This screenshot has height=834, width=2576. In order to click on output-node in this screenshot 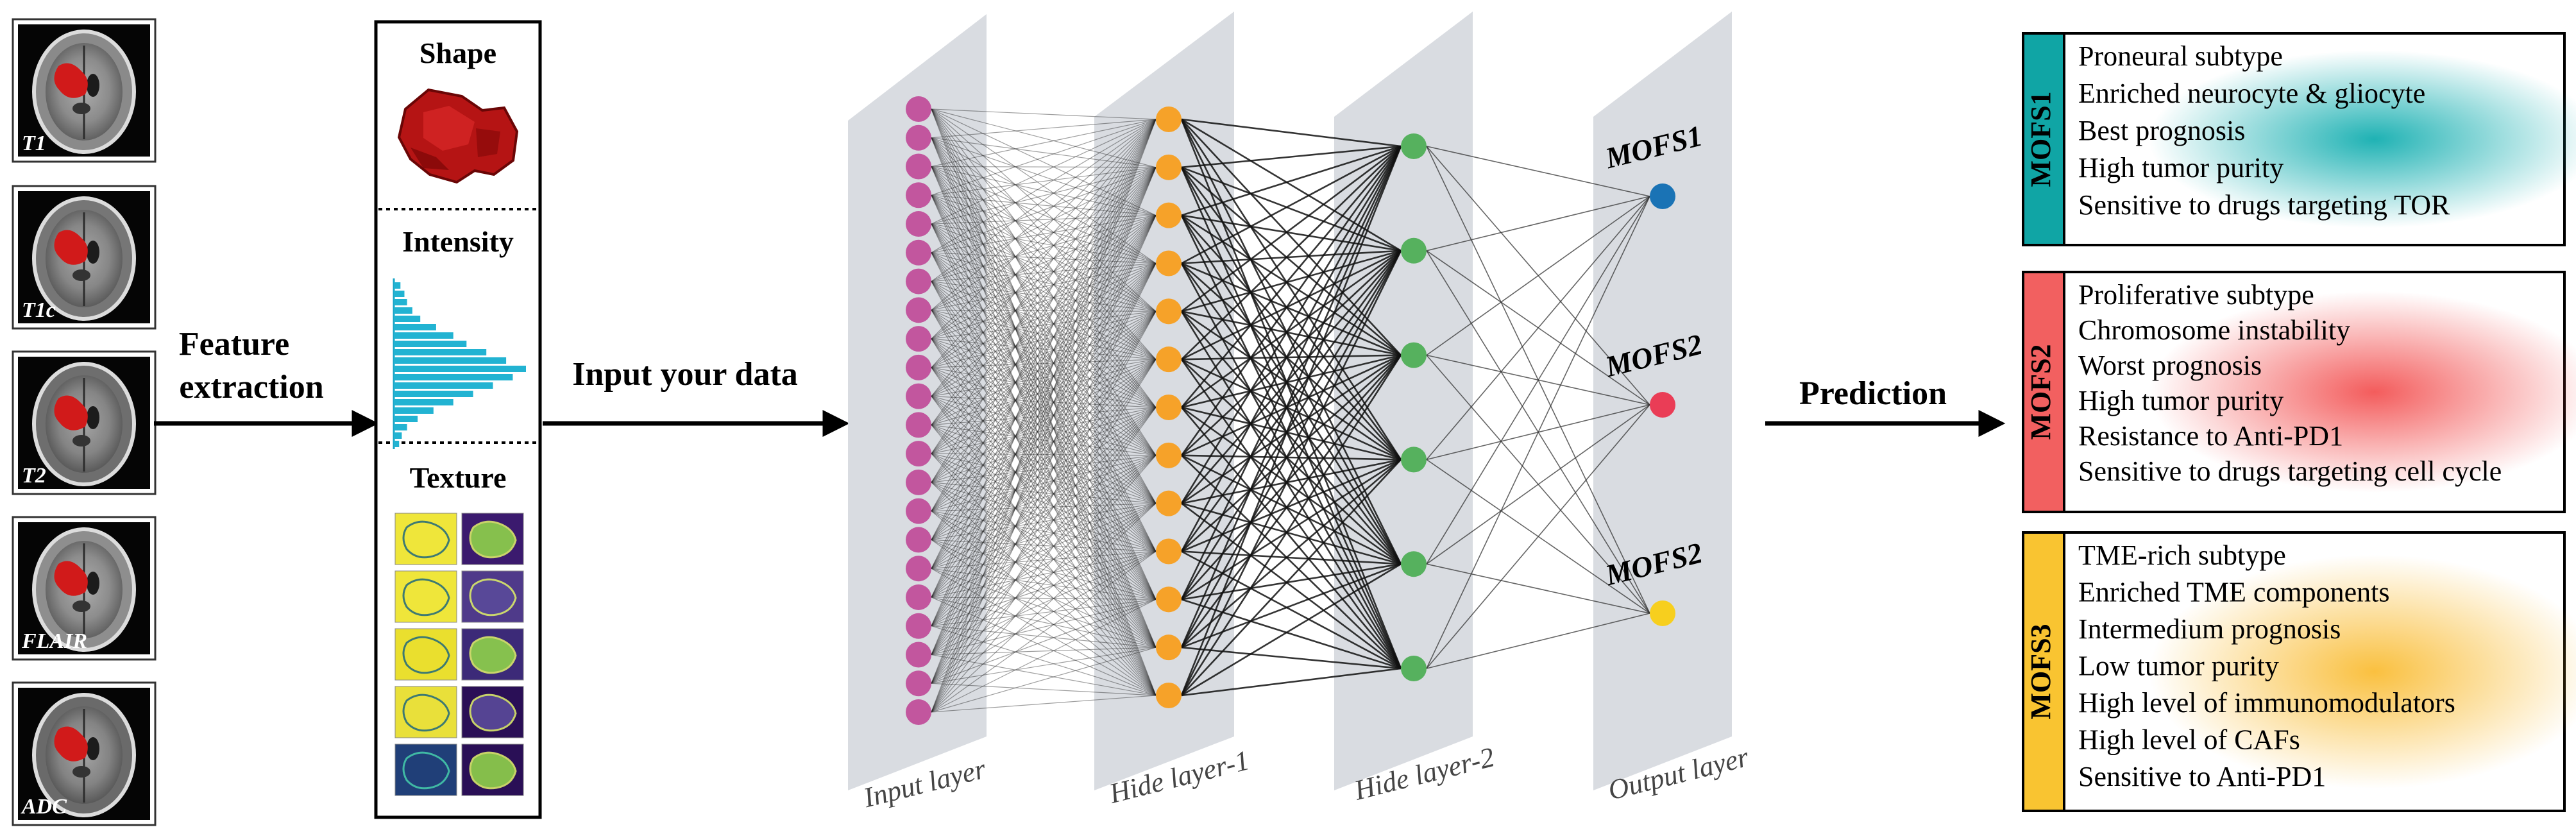, I will do `click(1662, 613)`.